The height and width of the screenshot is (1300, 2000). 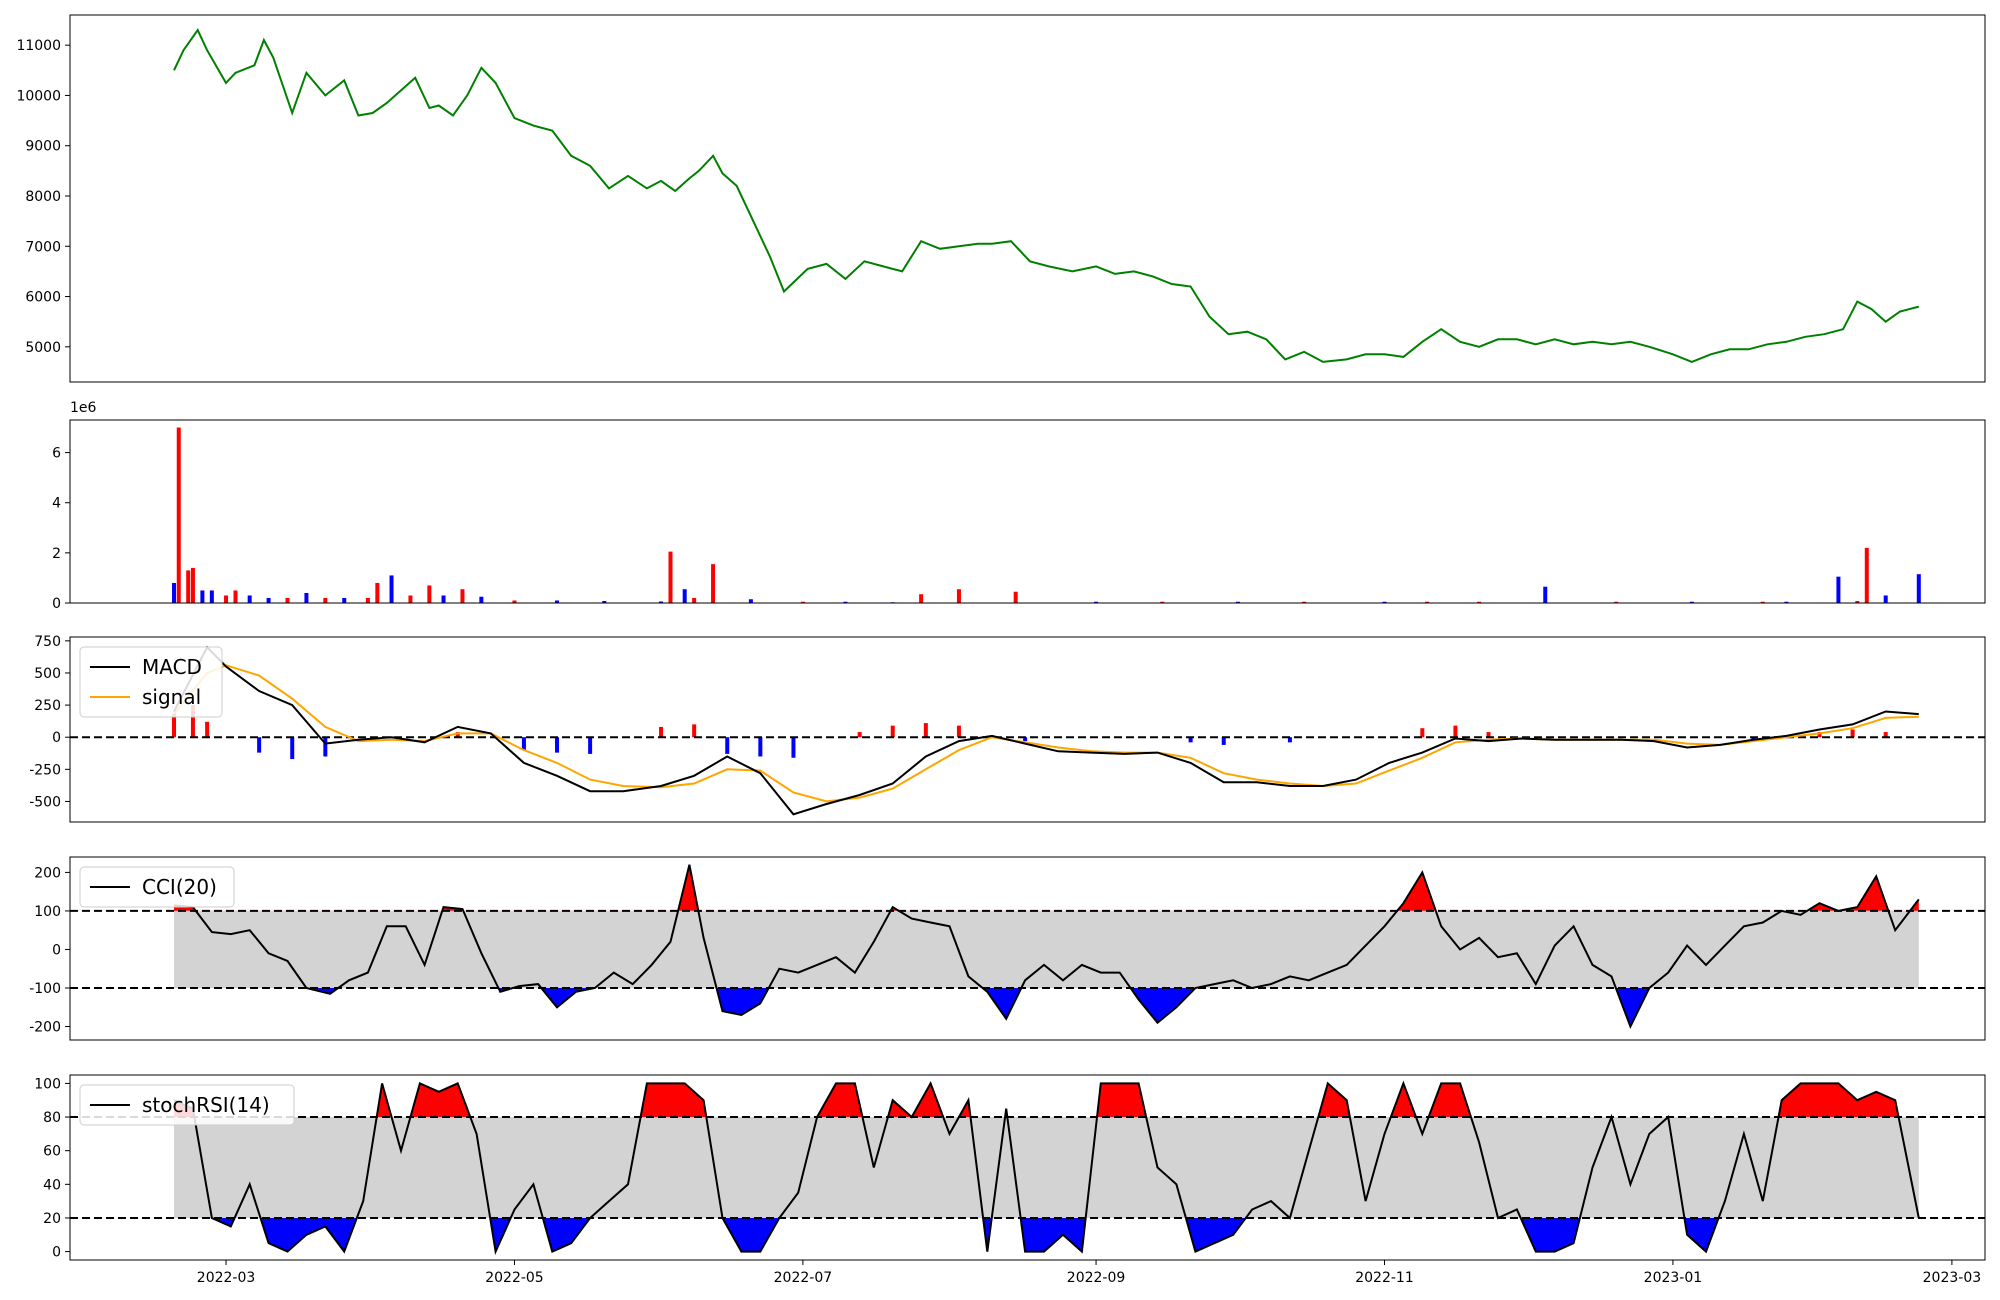 What do you see at coordinates (52, 1219) in the screenshot?
I see `y-tick-label: 20` at bounding box center [52, 1219].